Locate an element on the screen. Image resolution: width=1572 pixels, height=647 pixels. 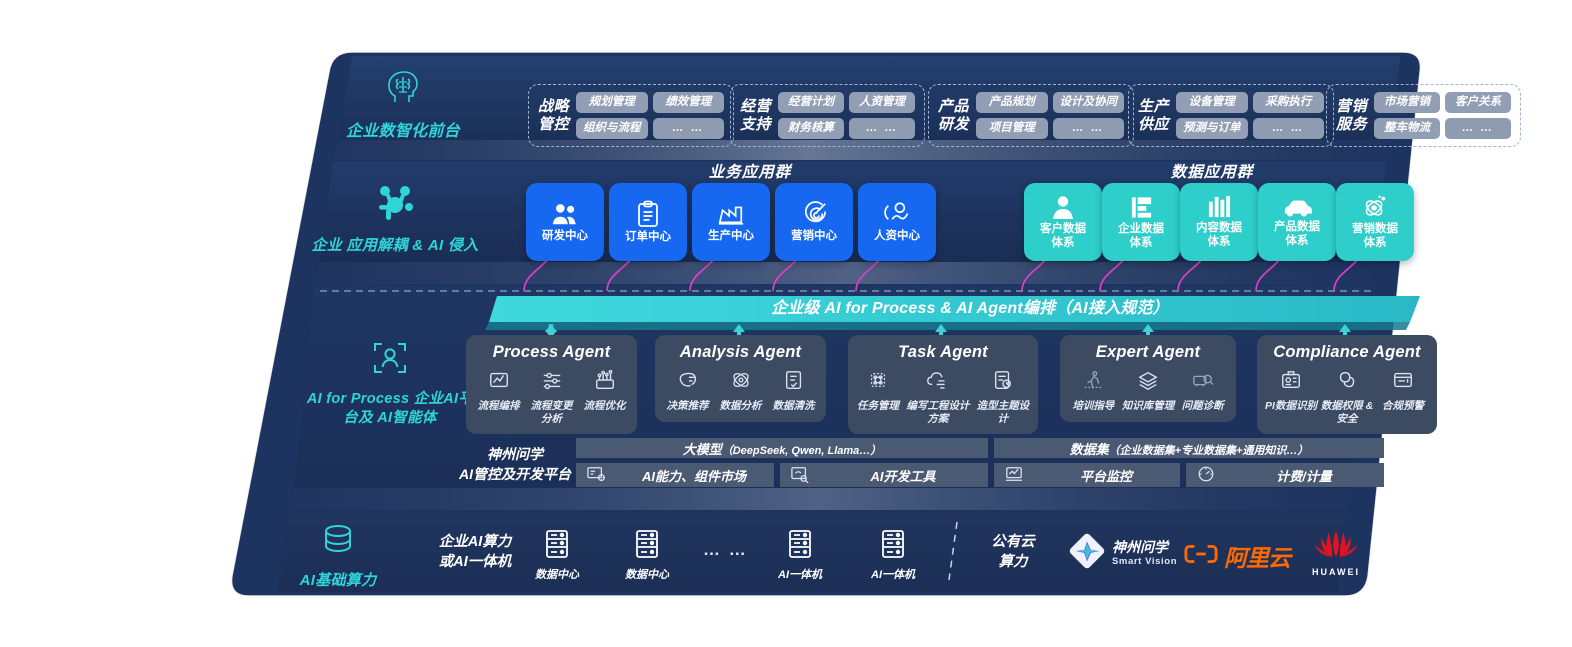
agent-item: 编写工程设计方案 is located at coordinates (938, 397).